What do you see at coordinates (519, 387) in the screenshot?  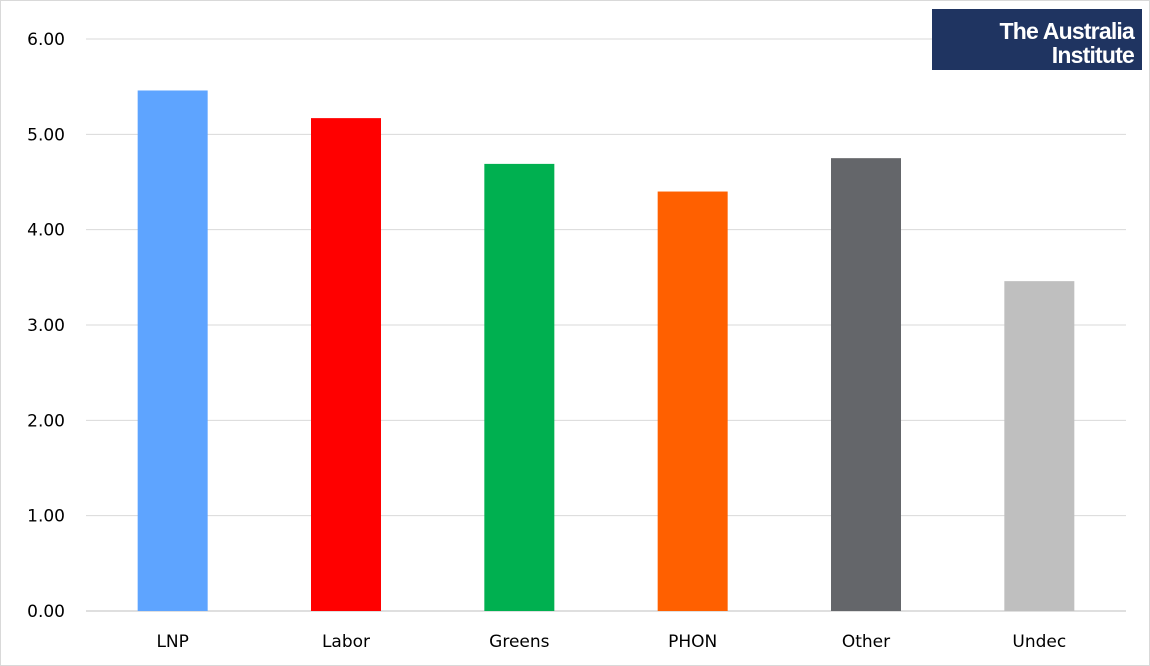 I see `bar-greens` at bounding box center [519, 387].